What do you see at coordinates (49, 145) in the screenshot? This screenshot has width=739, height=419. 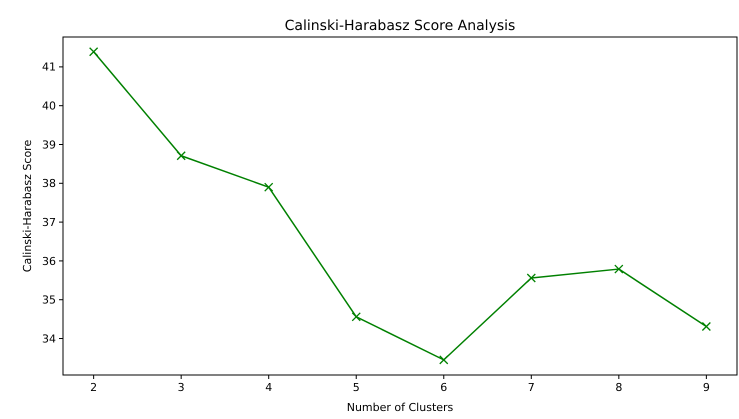 I see `y-tick-label: 39` at bounding box center [49, 145].